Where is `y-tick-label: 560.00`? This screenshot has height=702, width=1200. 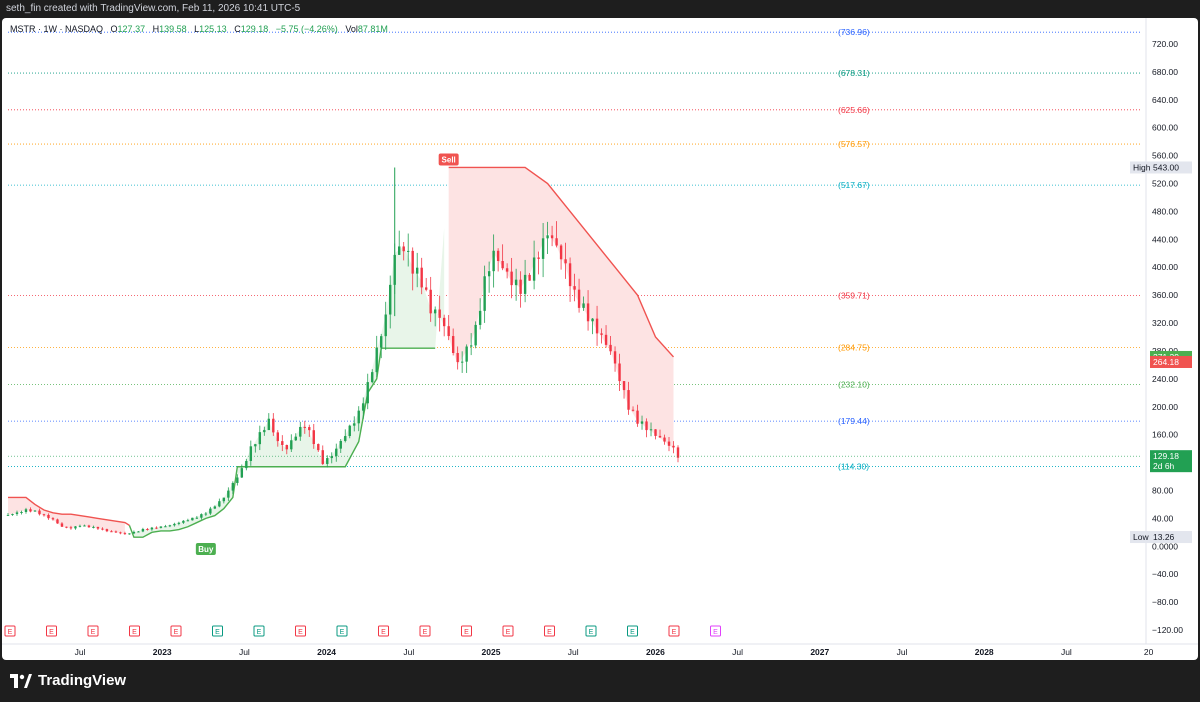 y-tick-label: 560.00 is located at coordinates (1165, 156).